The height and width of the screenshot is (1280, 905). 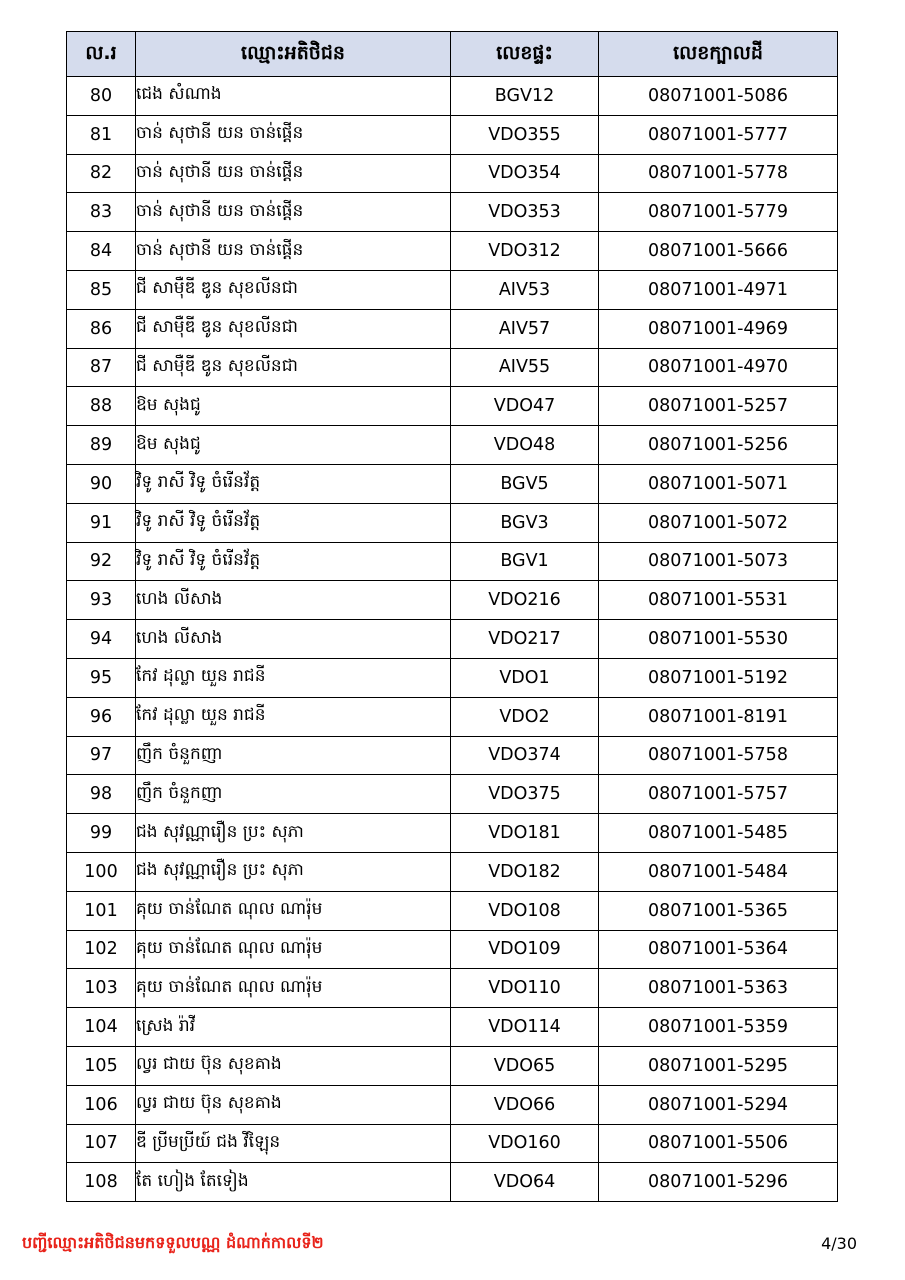 What do you see at coordinates (718, 949) in the screenshot?
I see `plot-number-cell: 08071001-5364` at bounding box center [718, 949].